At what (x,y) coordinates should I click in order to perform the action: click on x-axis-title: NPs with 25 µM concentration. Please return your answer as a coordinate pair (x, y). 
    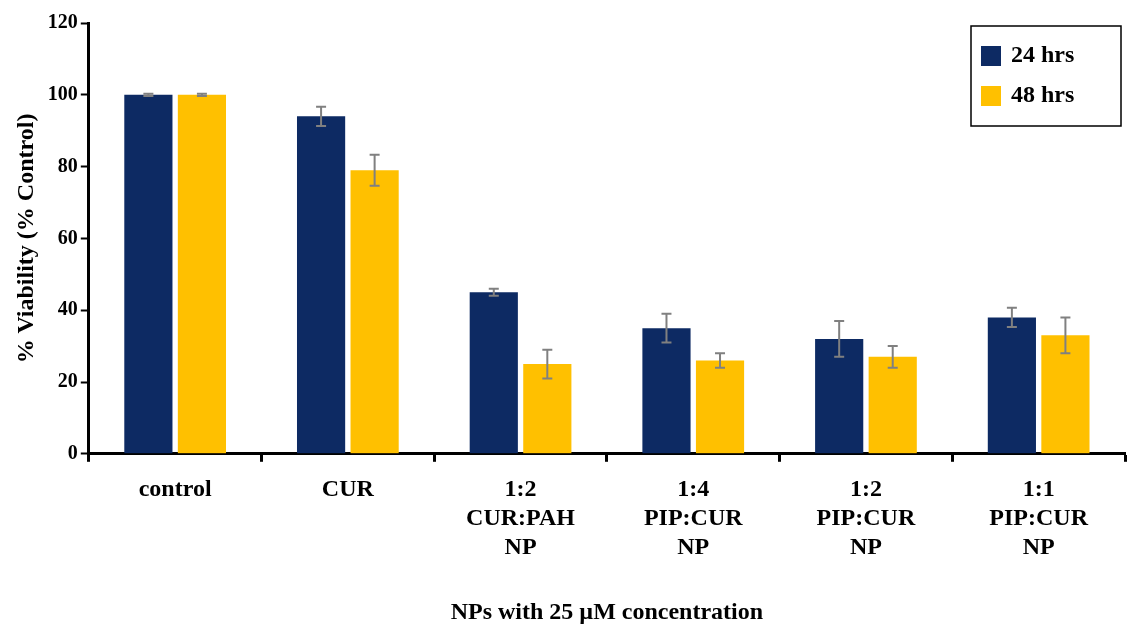
    Looking at the image, I should click on (607, 610).